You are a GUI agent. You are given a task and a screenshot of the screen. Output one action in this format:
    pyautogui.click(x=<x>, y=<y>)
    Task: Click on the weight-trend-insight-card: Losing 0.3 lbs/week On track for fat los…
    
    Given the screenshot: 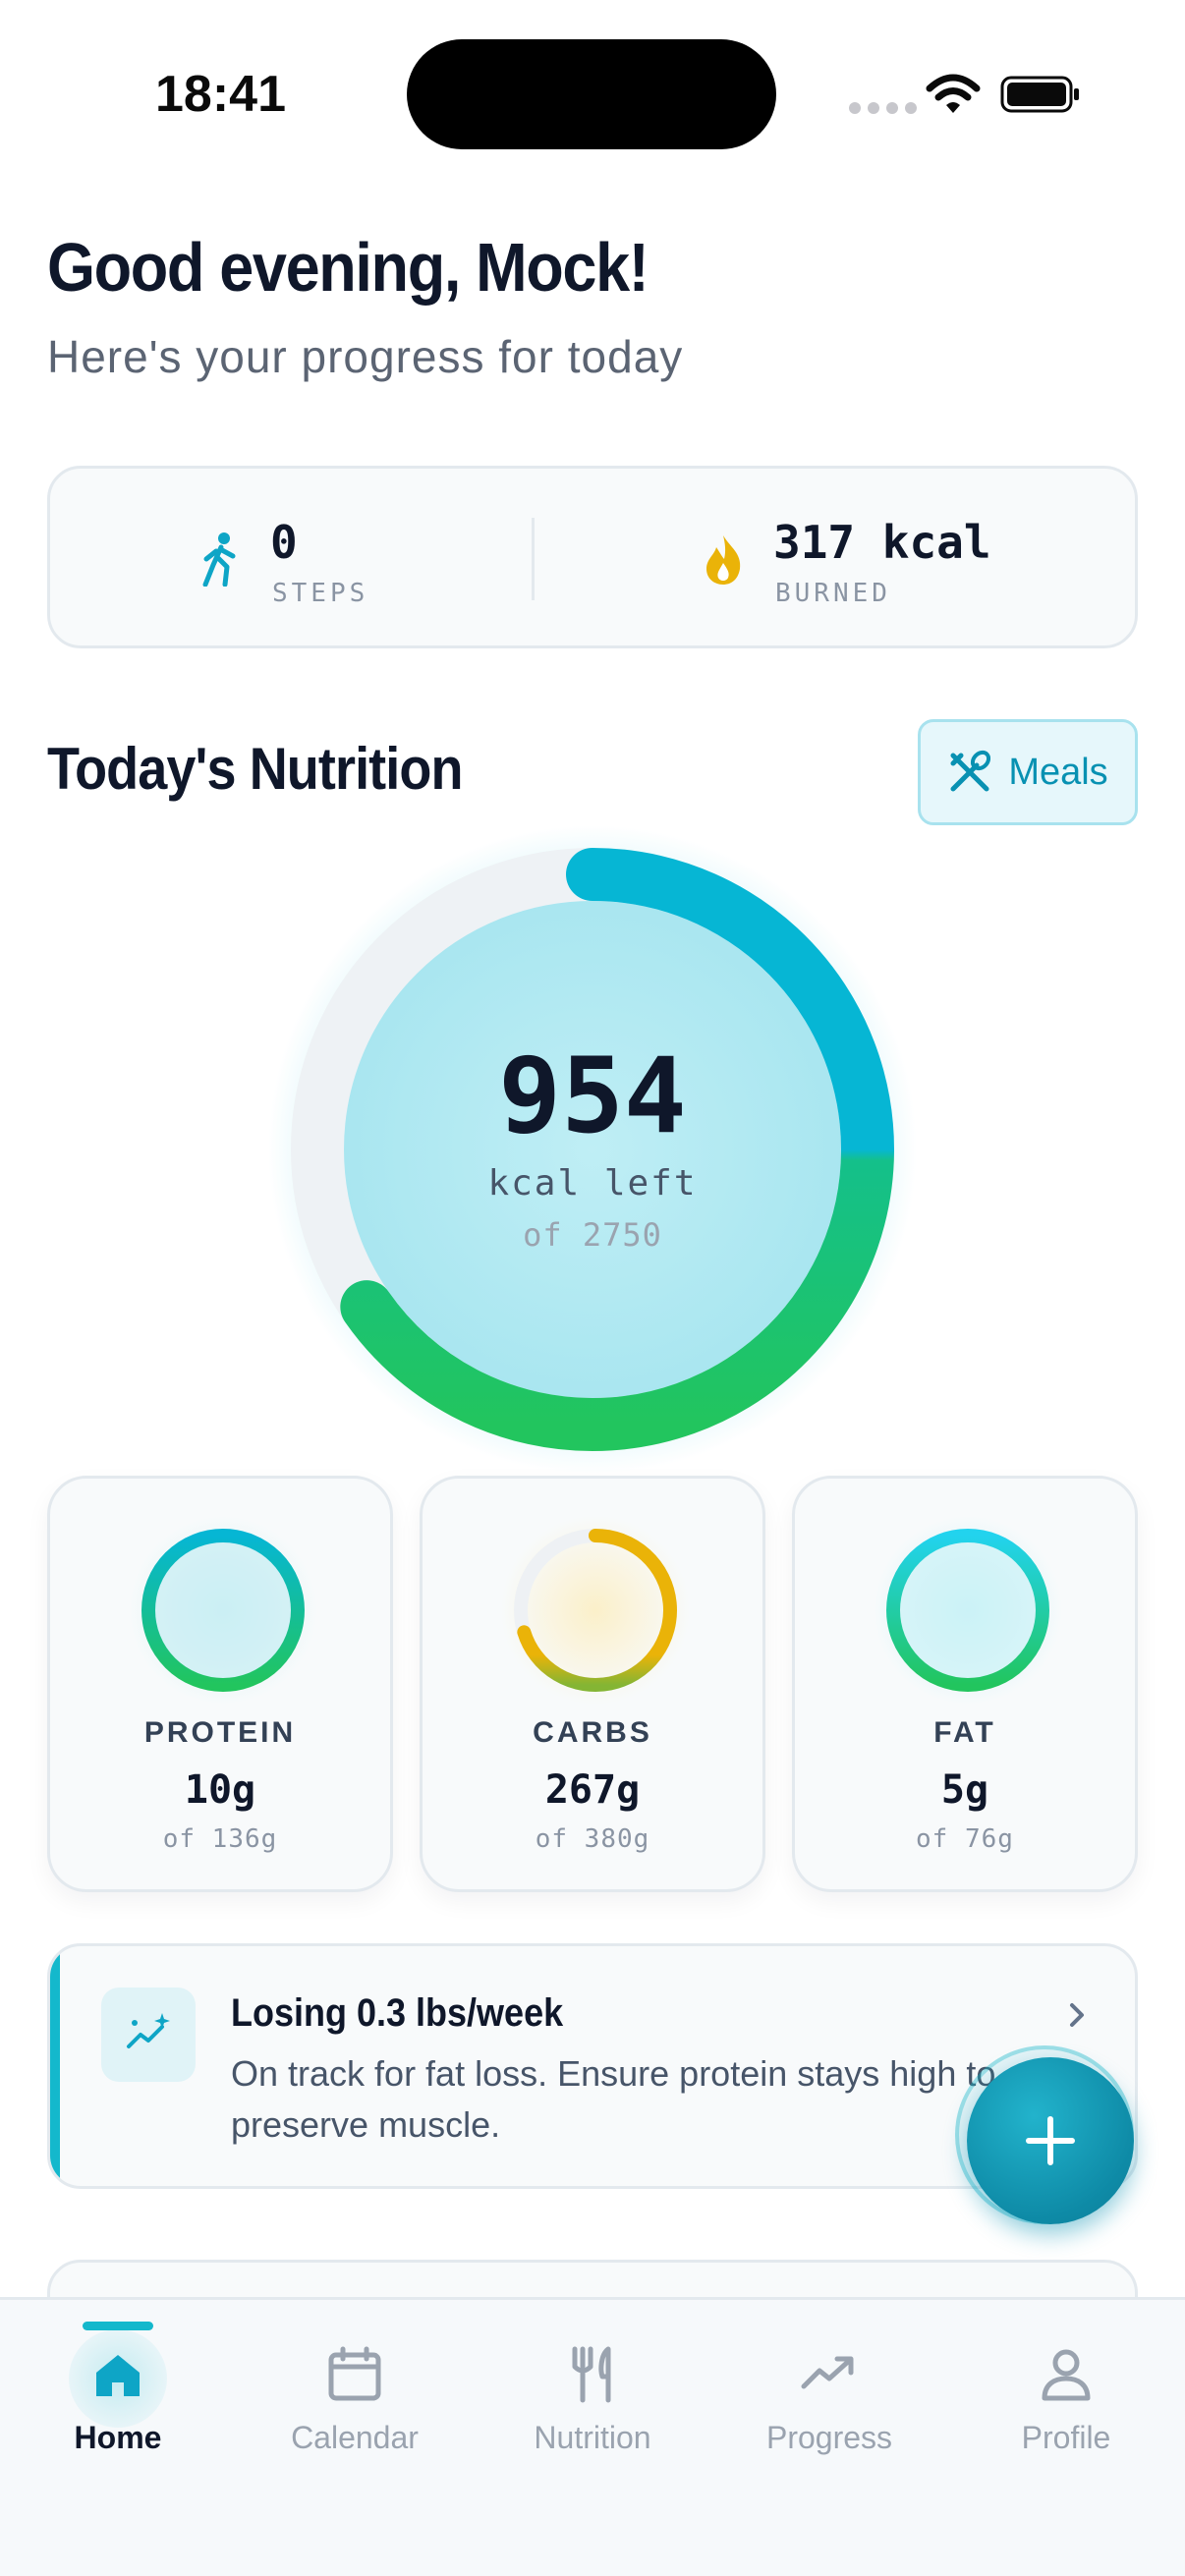 What is the action you would take?
    pyautogui.click(x=592, y=2066)
    